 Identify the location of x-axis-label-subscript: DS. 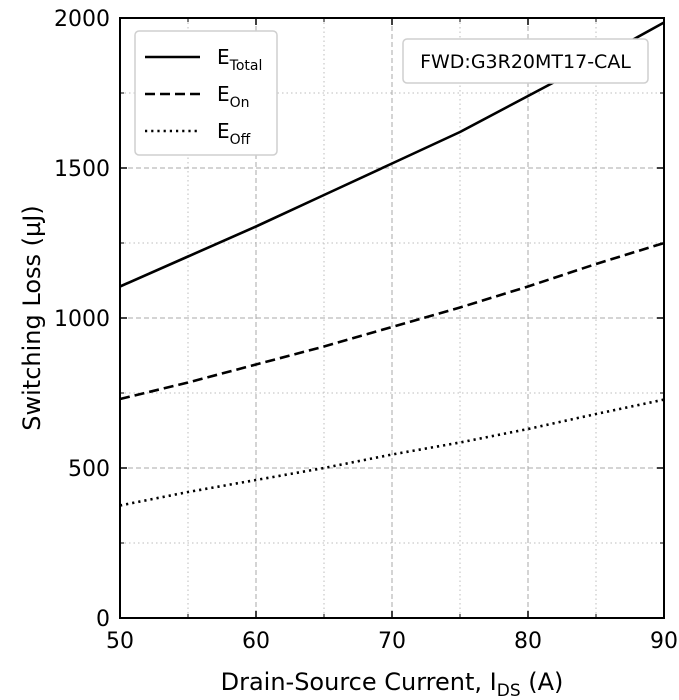
(509, 690).